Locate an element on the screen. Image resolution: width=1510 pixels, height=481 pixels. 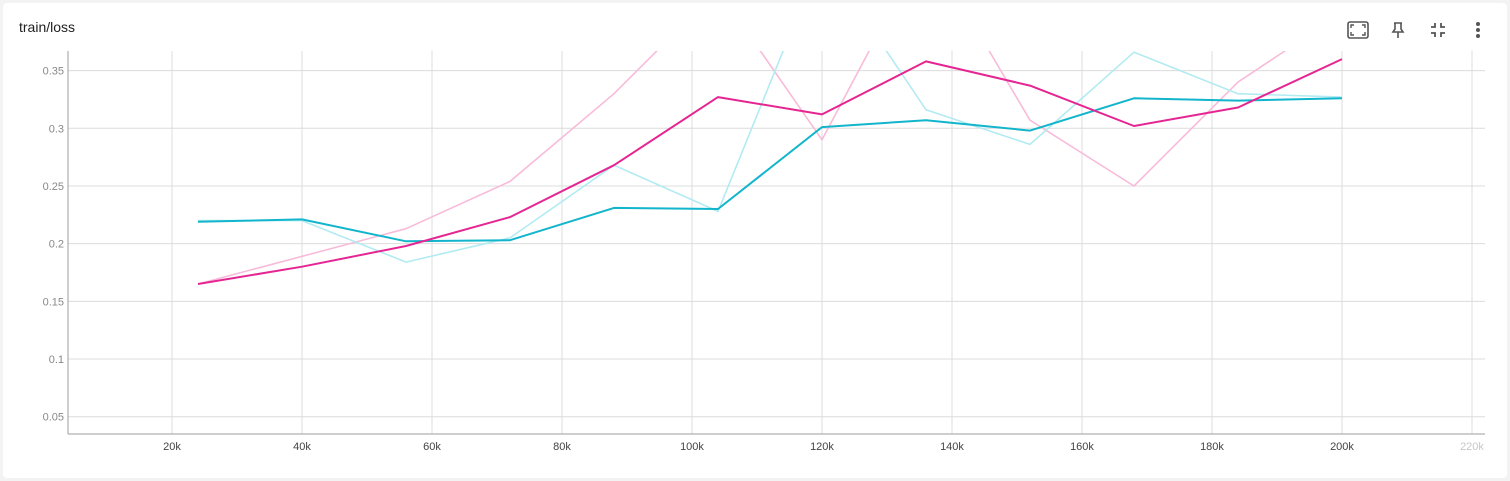
card-title: train/loss is located at coordinates (47, 27).